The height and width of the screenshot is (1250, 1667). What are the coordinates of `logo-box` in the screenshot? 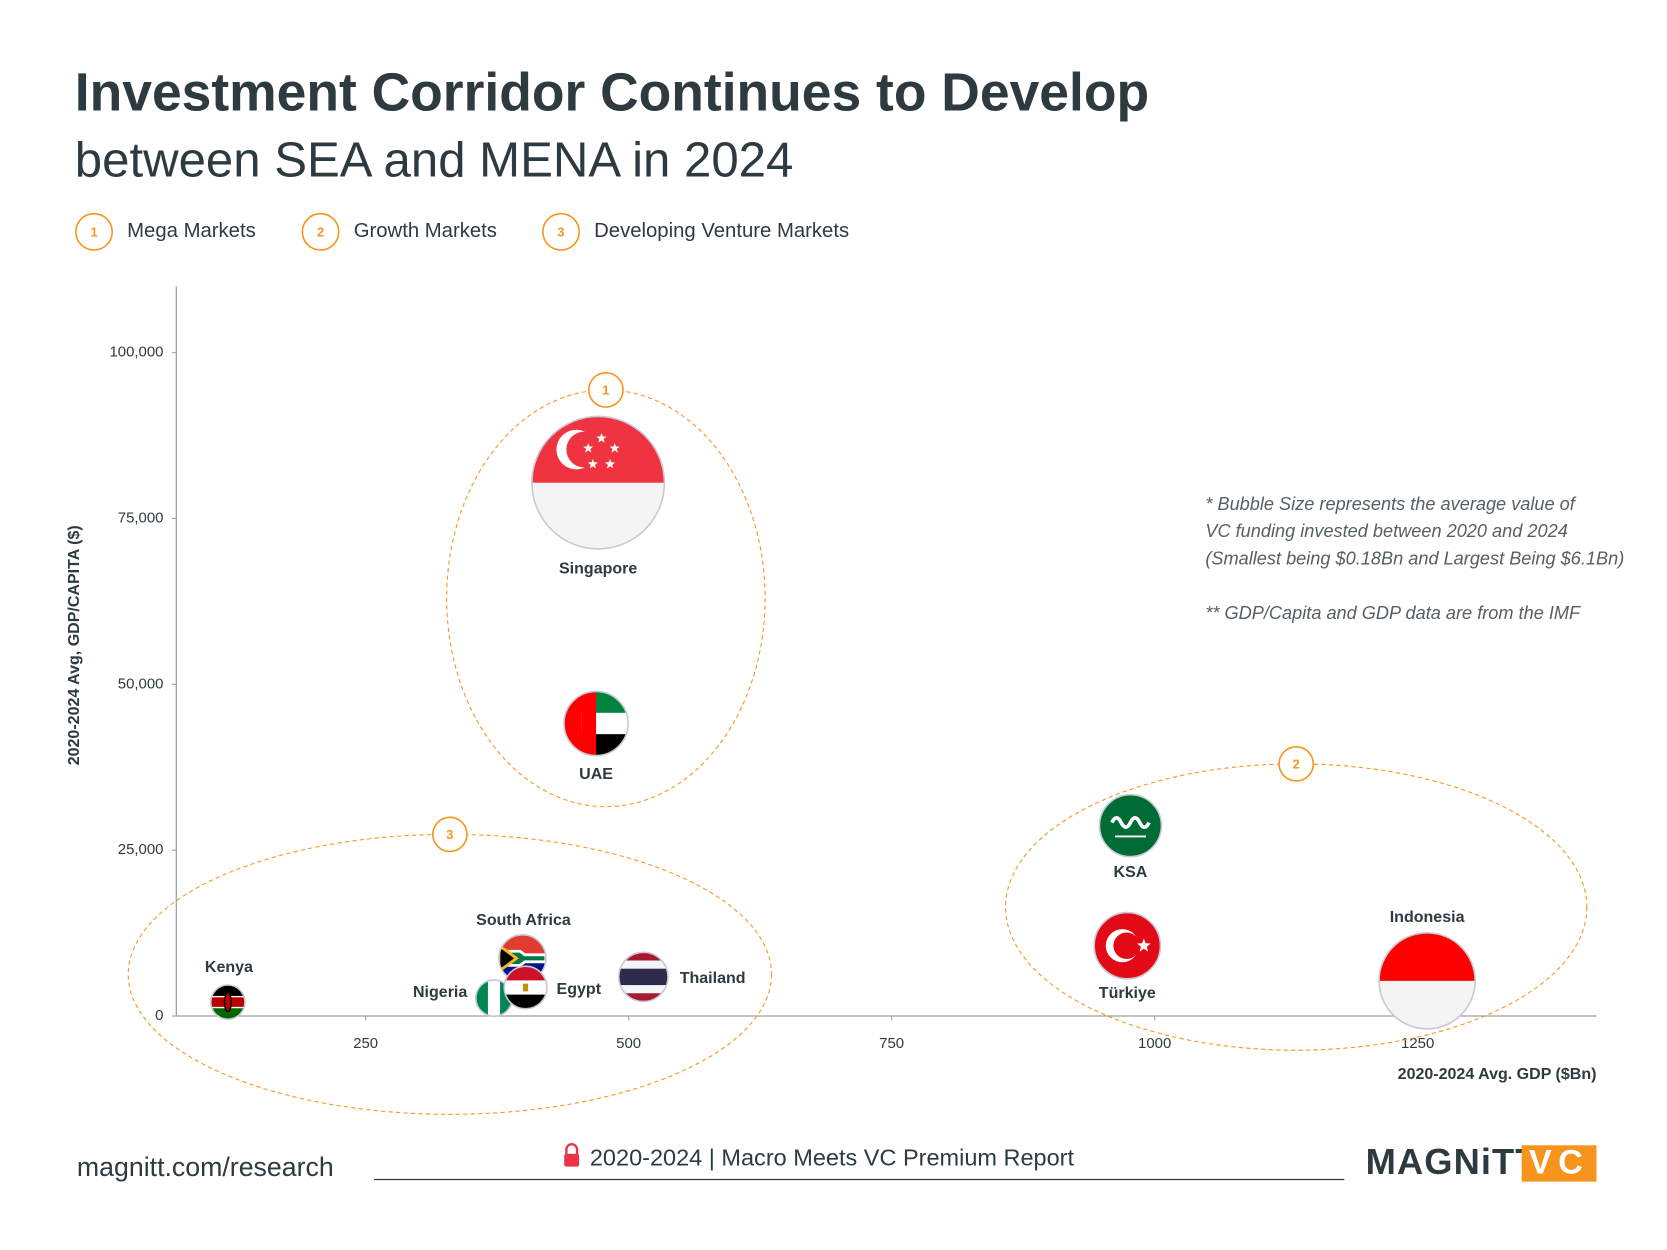 It's located at (1559, 1163).